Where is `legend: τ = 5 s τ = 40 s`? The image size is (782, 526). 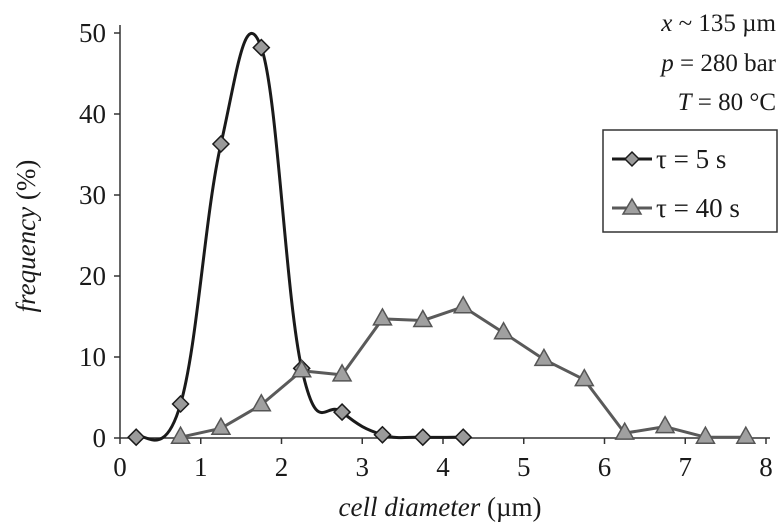
legend: τ = 5 s τ = 40 s is located at coordinates (690, 181).